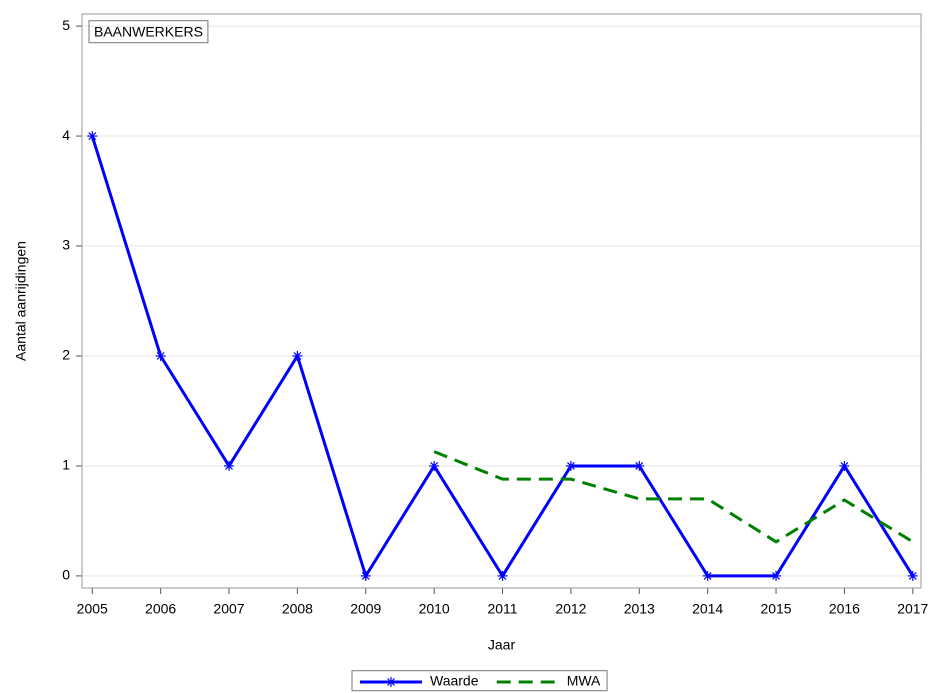 Image resolution: width=941 pixels, height=693 pixels. I want to click on x-tick-label: 2010, so click(434, 609).